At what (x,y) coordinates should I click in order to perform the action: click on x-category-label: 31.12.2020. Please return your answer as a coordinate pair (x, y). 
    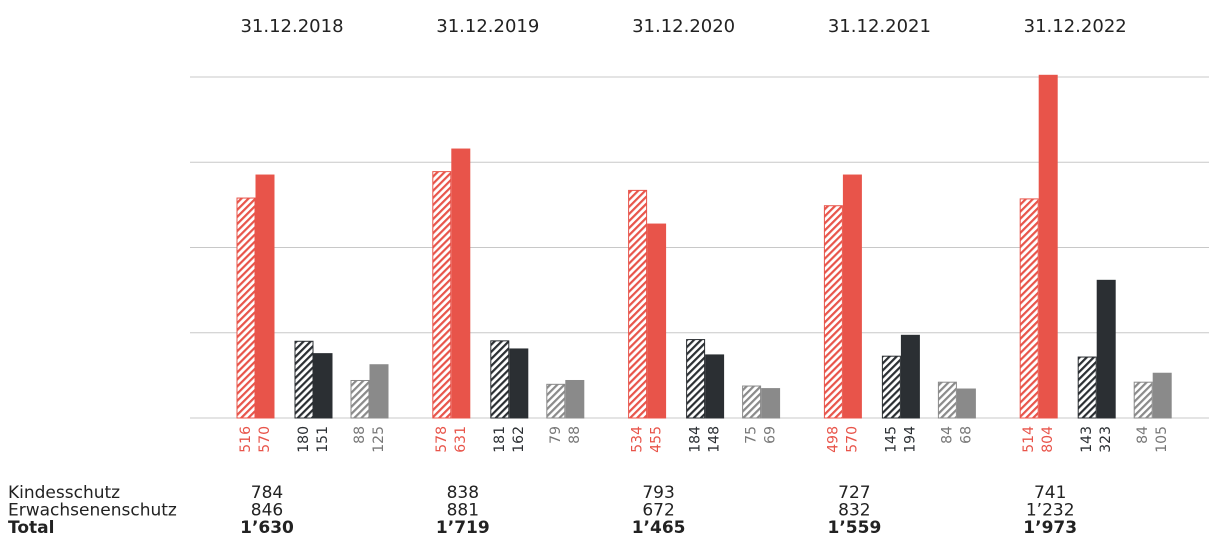
    Looking at the image, I should click on (683, 26).